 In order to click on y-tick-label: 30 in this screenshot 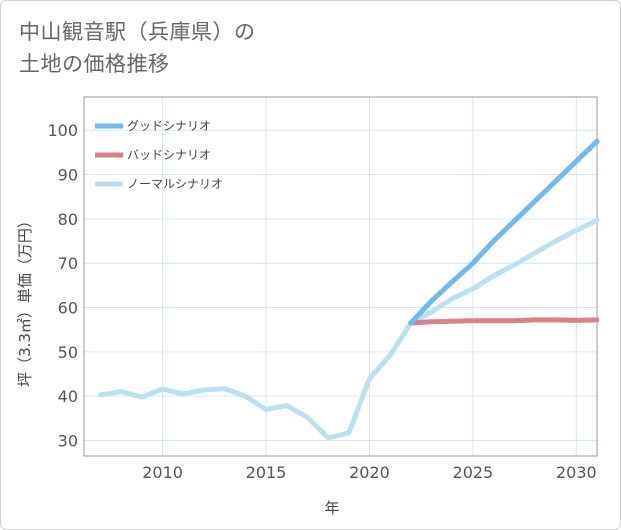, I will do `click(68, 440)`.